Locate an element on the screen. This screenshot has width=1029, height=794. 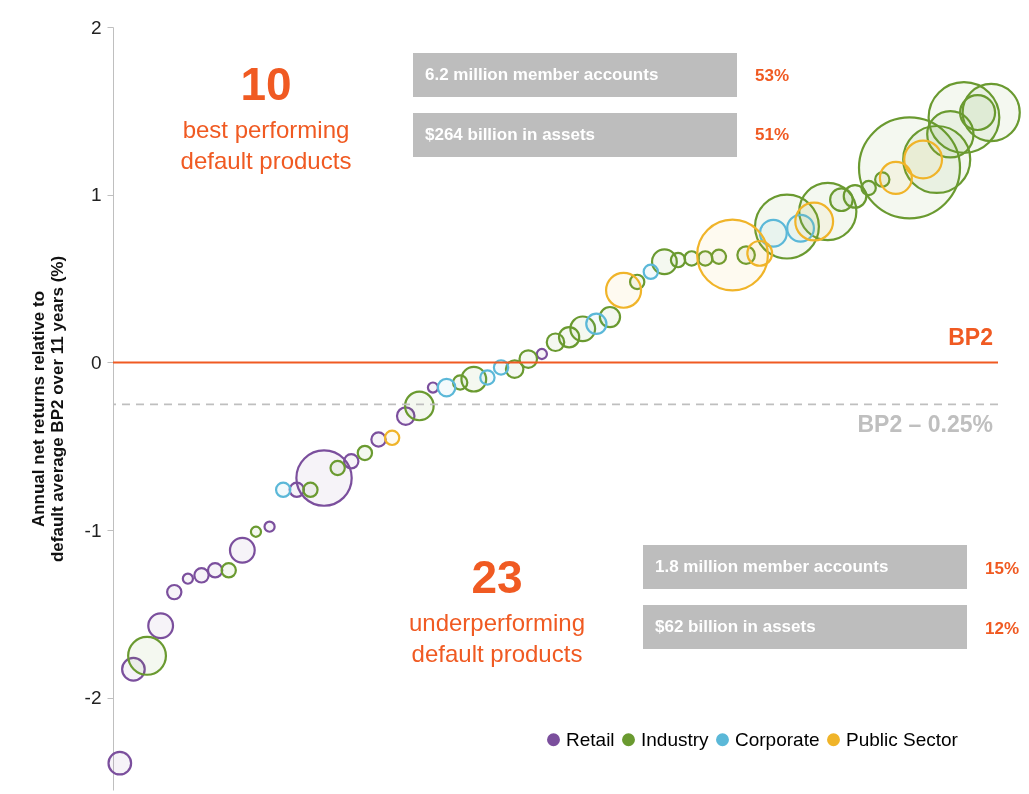
text-banner: $264 billion in assets is located at coordinates (575, 135).